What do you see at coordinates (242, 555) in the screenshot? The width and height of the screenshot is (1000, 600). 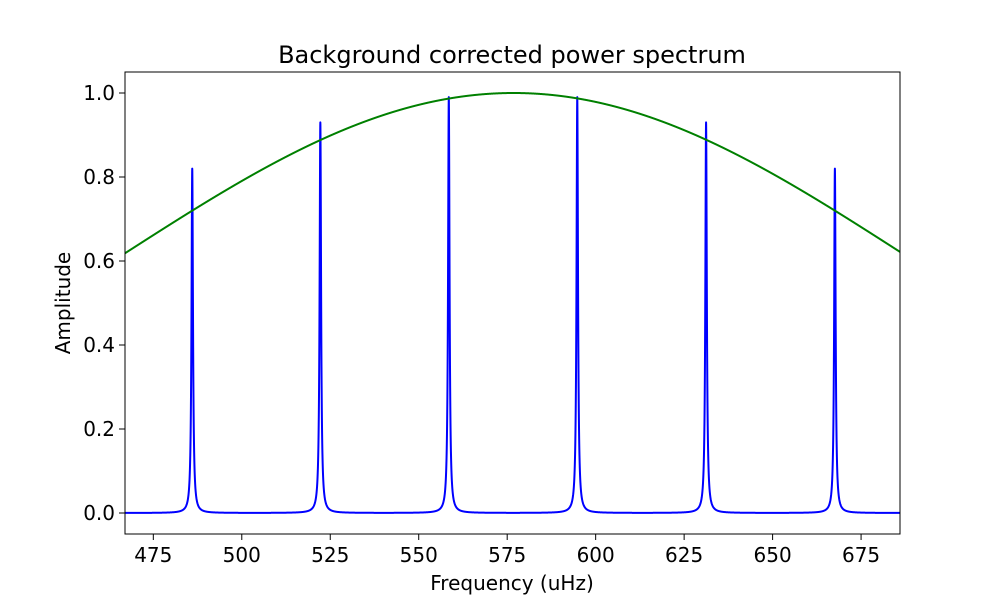 I see `x-tick-label: 500` at bounding box center [242, 555].